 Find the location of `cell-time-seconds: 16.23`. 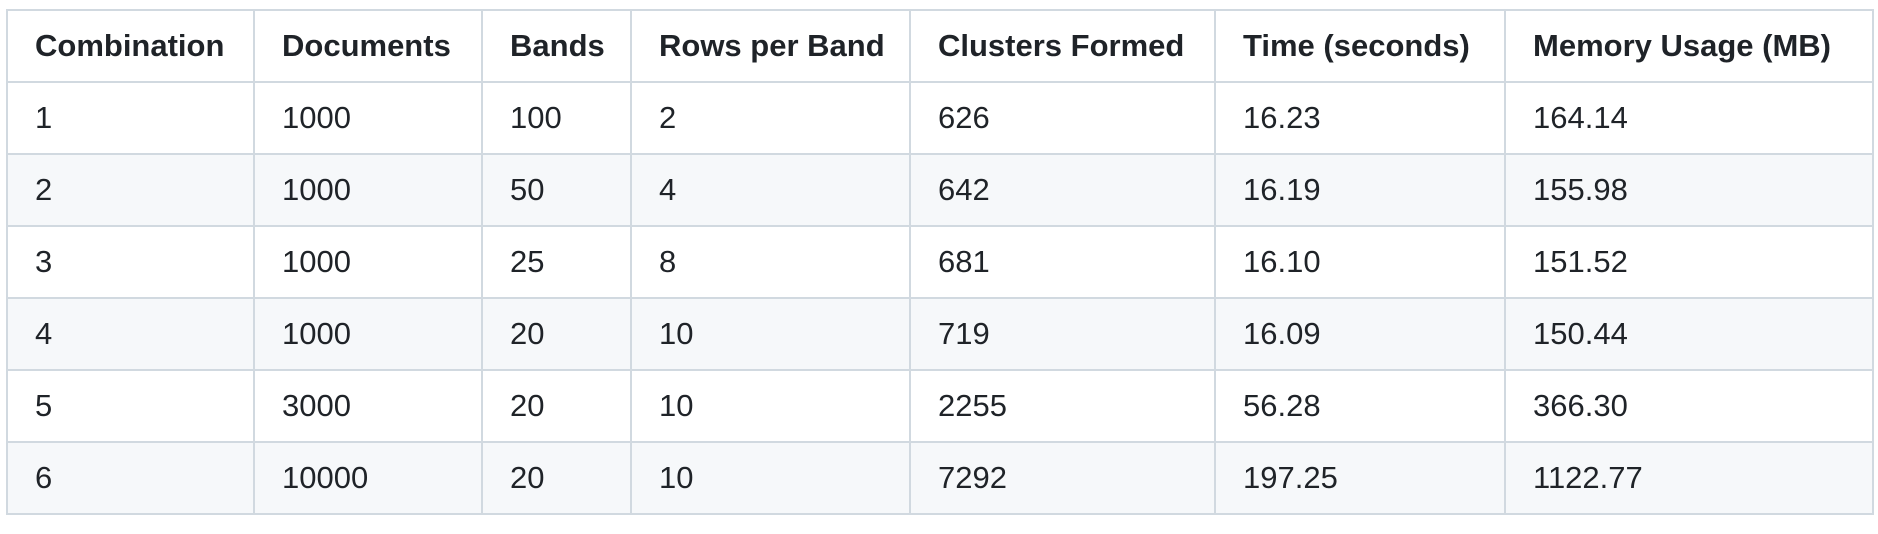

cell-time-seconds: 16.23 is located at coordinates (1360, 118).